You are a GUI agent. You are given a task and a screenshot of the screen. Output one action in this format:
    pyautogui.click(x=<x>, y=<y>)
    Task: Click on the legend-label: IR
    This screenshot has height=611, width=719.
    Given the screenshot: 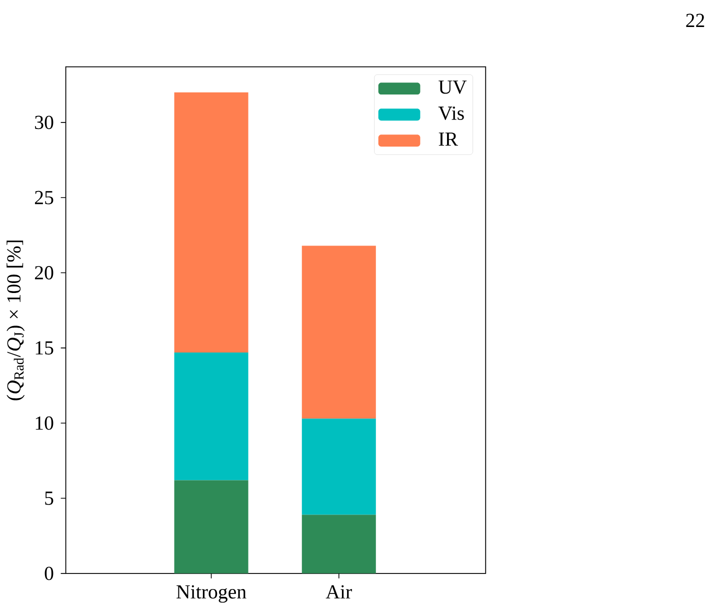 What is the action you would take?
    pyautogui.click(x=448, y=139)
    